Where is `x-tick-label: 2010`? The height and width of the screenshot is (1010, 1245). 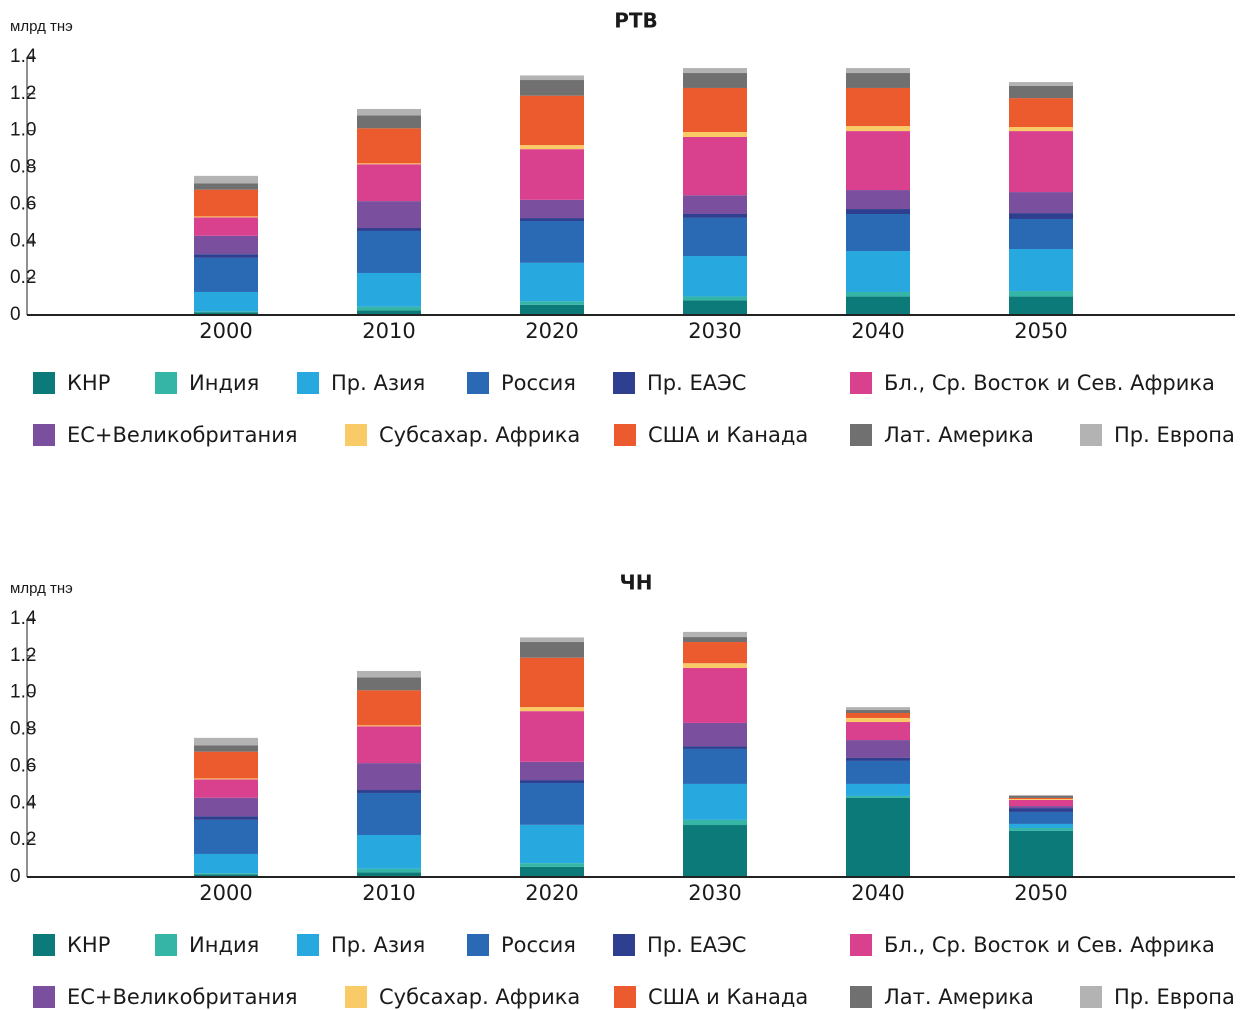 x-tick-label: 2010 is located at coordinates (388, 893).